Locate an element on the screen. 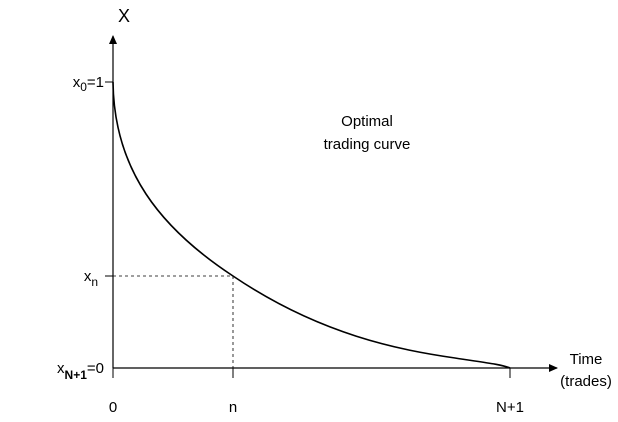 The width and height of the screenshot is (618, 422). y-axis-label: X is located at coordinates (124, 16).